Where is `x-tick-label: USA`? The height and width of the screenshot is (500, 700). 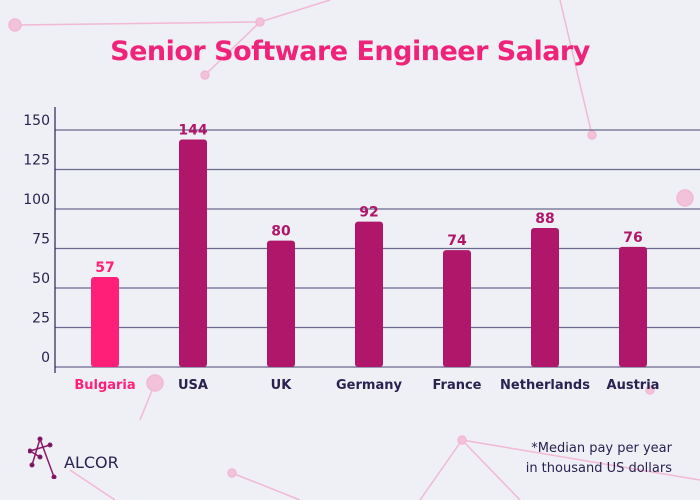
x-tick-label: USA is located at coordinates (193, 385).